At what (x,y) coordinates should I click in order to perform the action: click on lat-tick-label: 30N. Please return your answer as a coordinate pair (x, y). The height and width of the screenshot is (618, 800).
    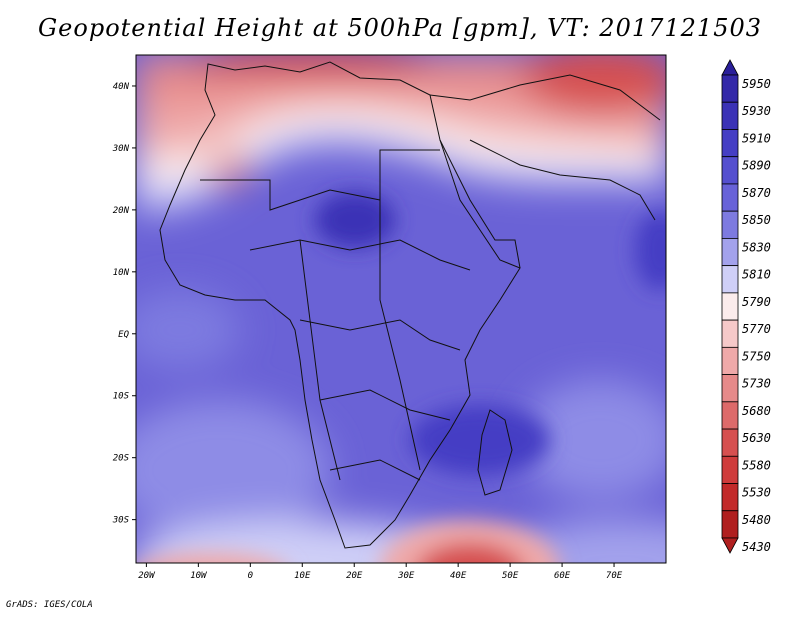
    Looking at the image, I should click on (121, 149).